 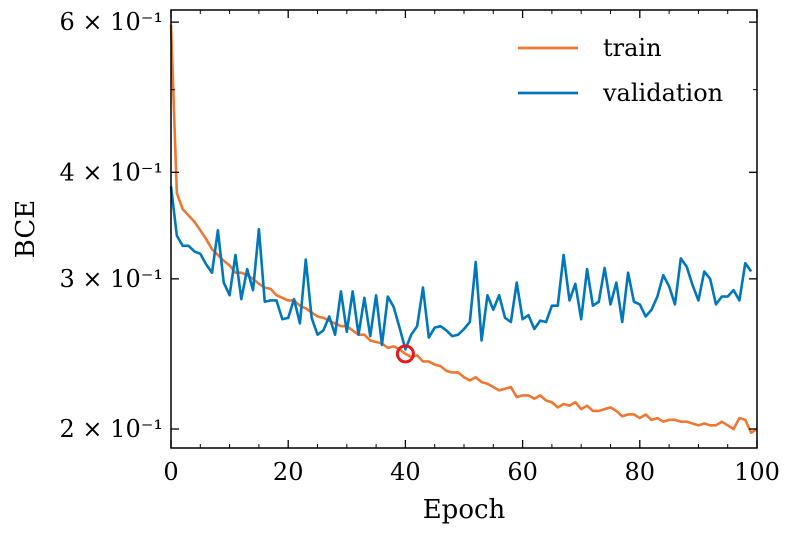 What do you see at coordinates (405, 472) in the screenshot?
I see `x-tick-label: 40` at bounding box center [405, 472].